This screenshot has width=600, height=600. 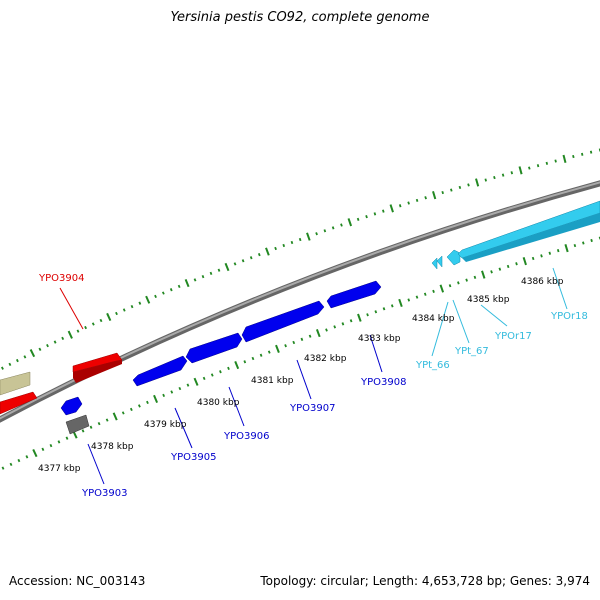 I want to click on leader-ypt67, so click(x=461, y=321).